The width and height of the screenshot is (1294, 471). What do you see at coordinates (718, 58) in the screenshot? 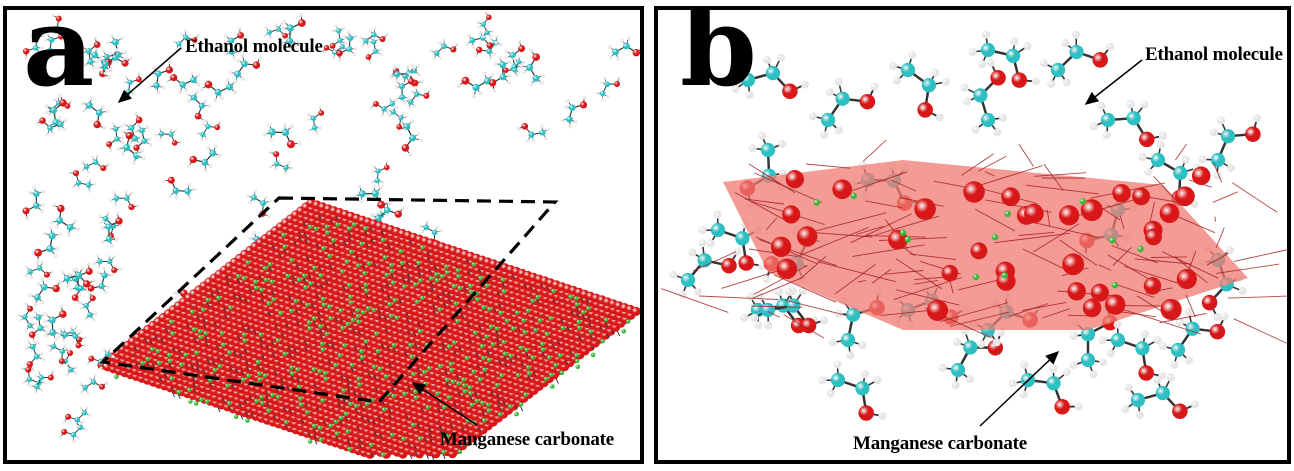
I see `panel-letter-b: b` at bounding box center [718, 58].